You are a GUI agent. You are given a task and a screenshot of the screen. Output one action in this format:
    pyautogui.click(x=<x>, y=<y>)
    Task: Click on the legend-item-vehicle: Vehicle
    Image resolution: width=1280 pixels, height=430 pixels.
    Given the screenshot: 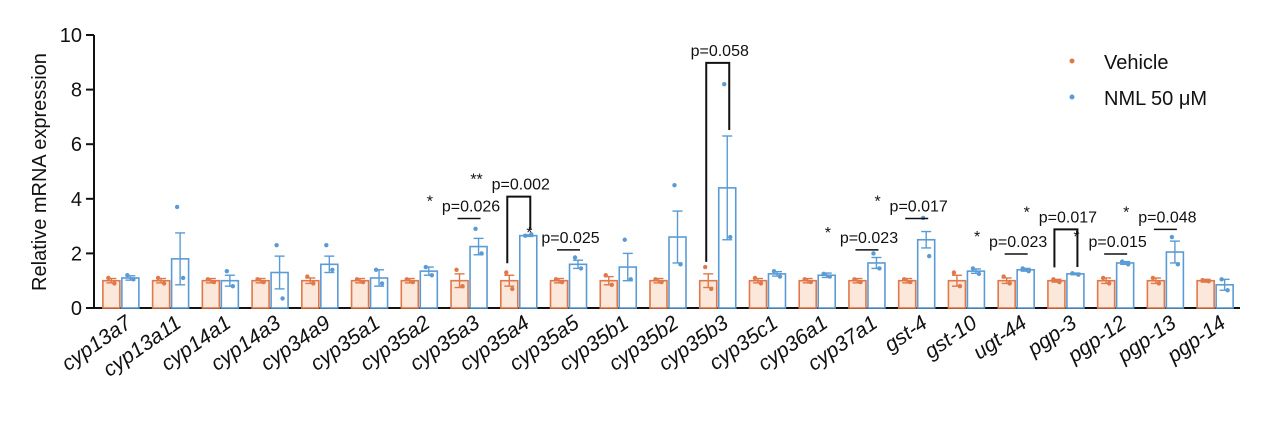 What is the action you would take?
    pyautogui.click(x=1119, y=63)
    